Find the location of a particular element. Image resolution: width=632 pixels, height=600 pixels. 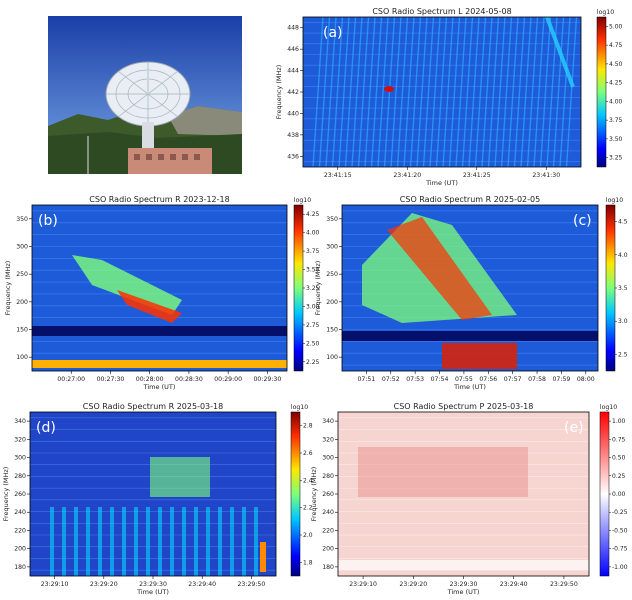

y-tick-label: 440 is located at coordinates (293, 113).